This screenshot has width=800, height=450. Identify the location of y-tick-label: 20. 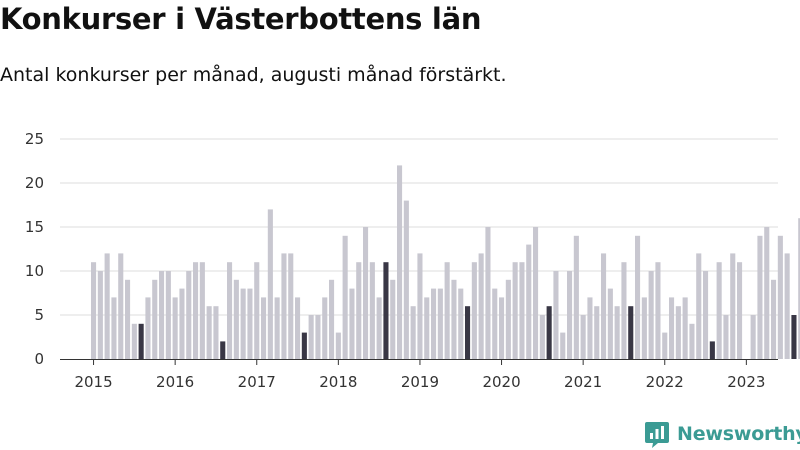
(34, 183).